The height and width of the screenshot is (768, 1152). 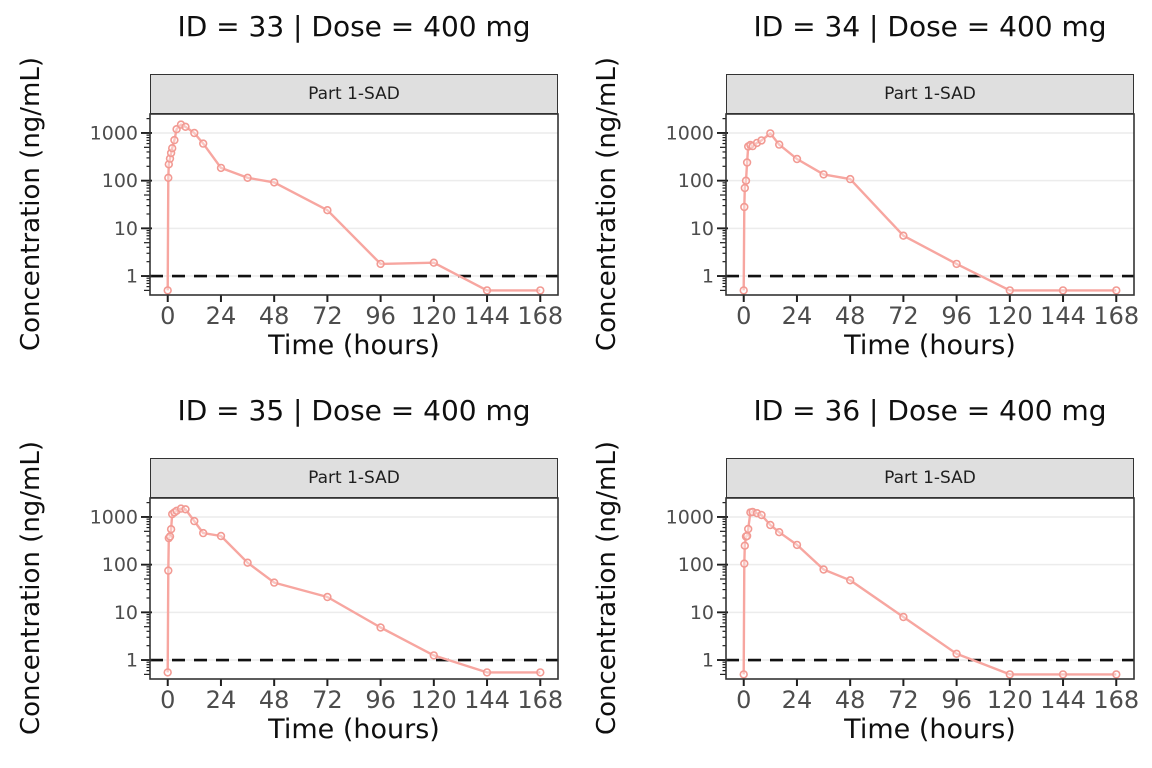 I want to click on subplot-svg-34: 1 10 100 1000 0 24 48 72 96 120 144 168, so click(x=902, y=221).